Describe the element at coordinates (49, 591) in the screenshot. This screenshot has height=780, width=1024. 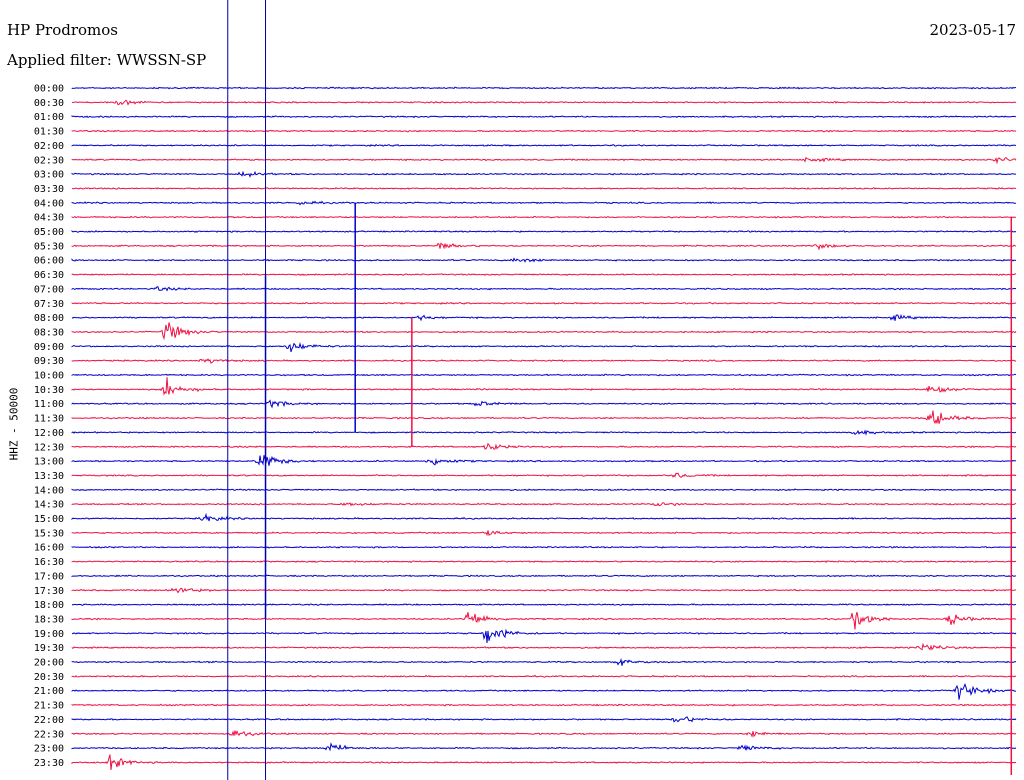
I see `row-time-label: 17:30` at that location.